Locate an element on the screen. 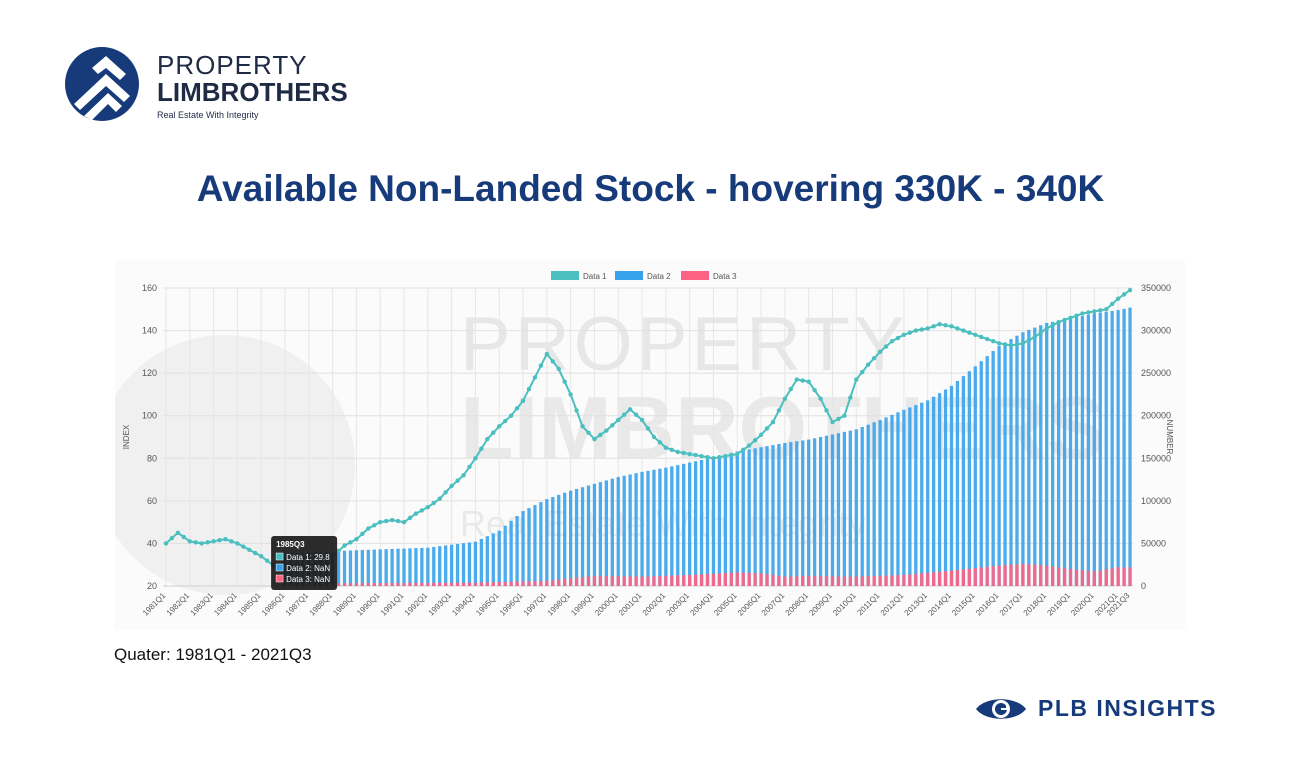 Image resolution: width=1301 pixels, height=774 pixels. point-data1-2015Q2 is located at coordinates (981, 337).